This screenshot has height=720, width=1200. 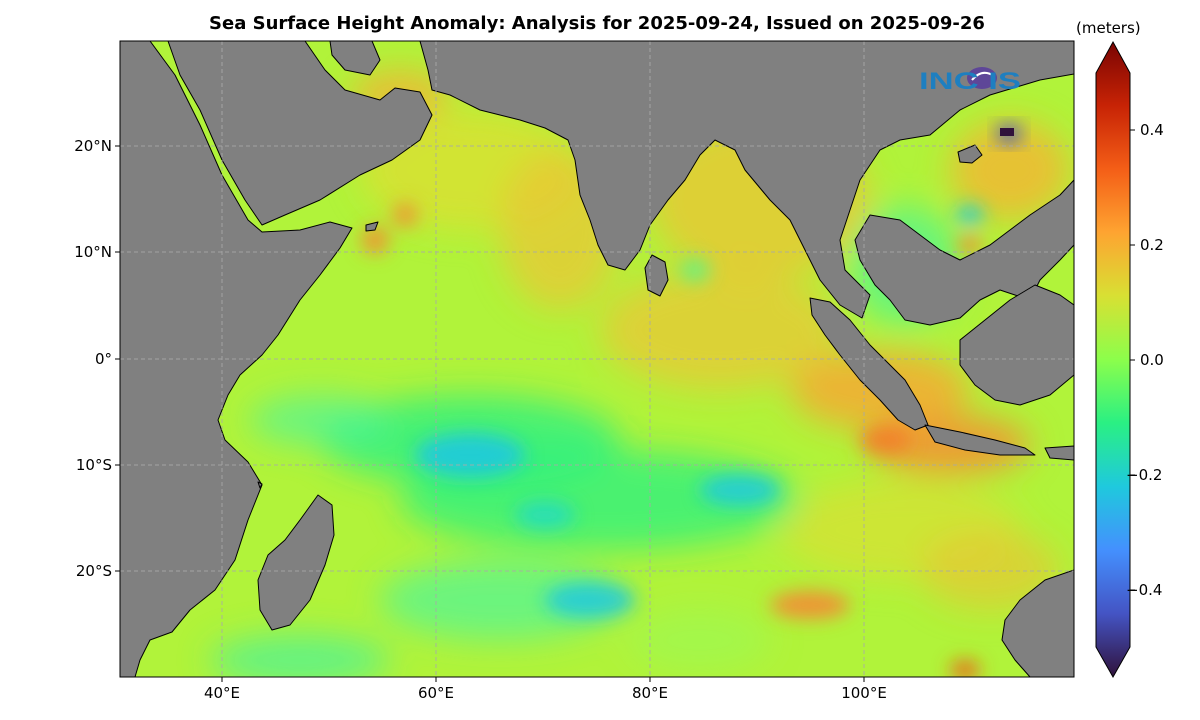 What do you see at coordinates (864, 693) in the screenshot?
I see `lon-tick-label: 100°E` at bounding box center [864, 693].